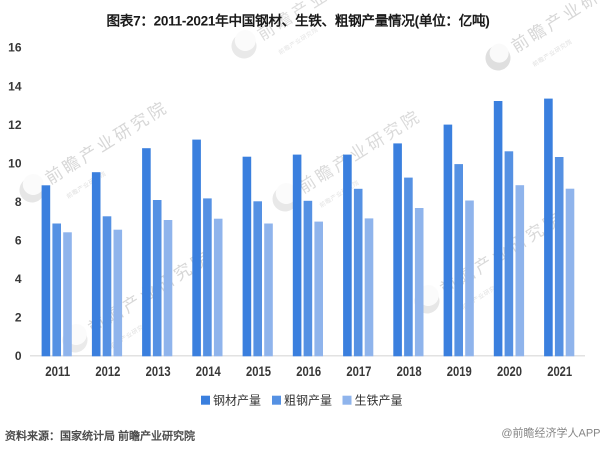 This screenshot has width=600, height=449. Describe the element at coordinates (18, 356) in the screenshot. I see `svg-text: 0` at that location.